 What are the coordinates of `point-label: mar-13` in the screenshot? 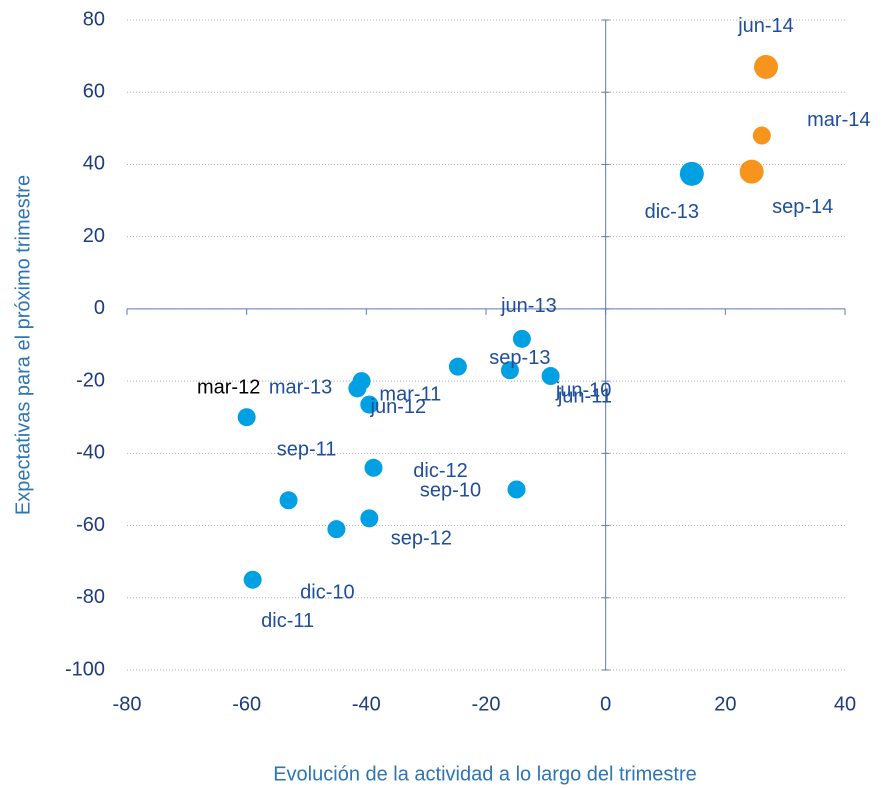 It's located at (300, 387).